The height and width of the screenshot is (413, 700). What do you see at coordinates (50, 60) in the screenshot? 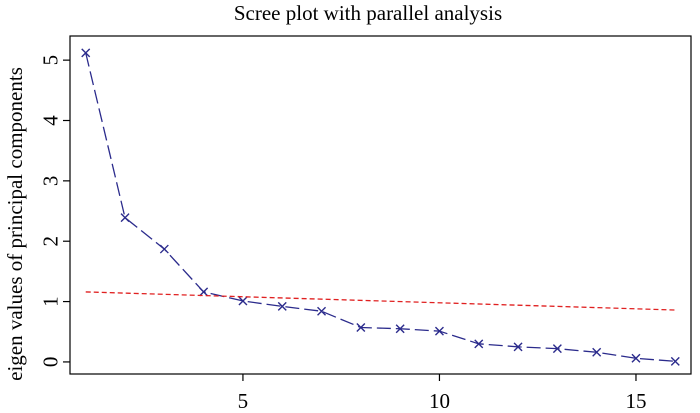
I see `y-tick-label: 5` at bounding box center [50, 60].